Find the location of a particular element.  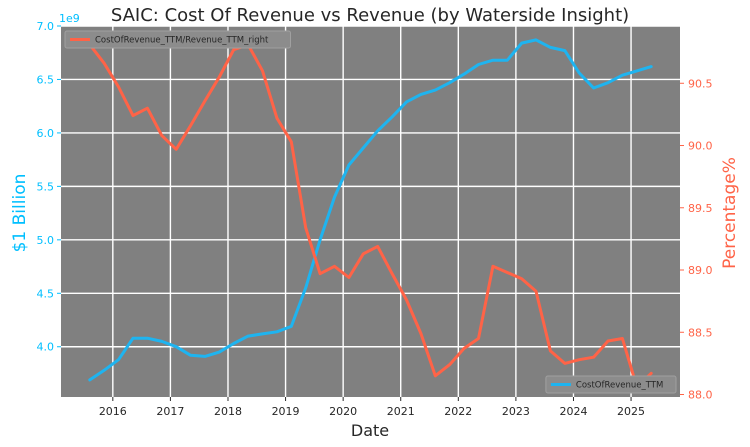

x-tick-label: 2023 is located at coordinates (516, 411).